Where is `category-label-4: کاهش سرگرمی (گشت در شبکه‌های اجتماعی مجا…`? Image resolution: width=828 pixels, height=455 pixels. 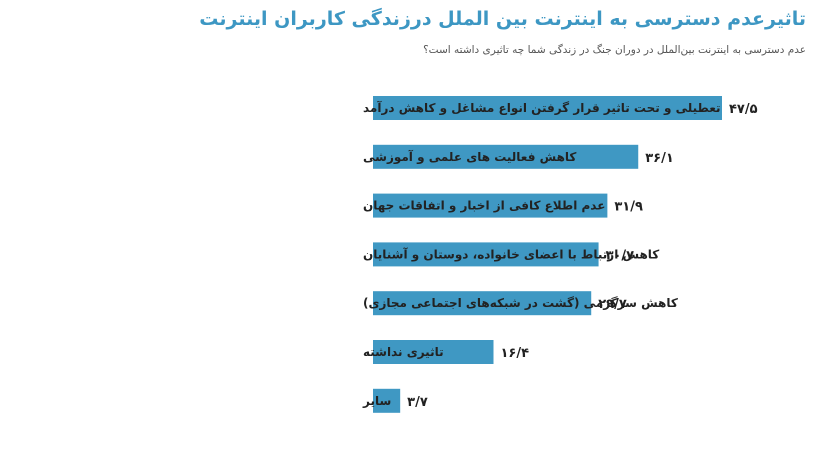
category-label-4: کاهش سرگرمی (گشت در شبکه‌های اجتماعی مجا… is located at coordinates (520, 303).